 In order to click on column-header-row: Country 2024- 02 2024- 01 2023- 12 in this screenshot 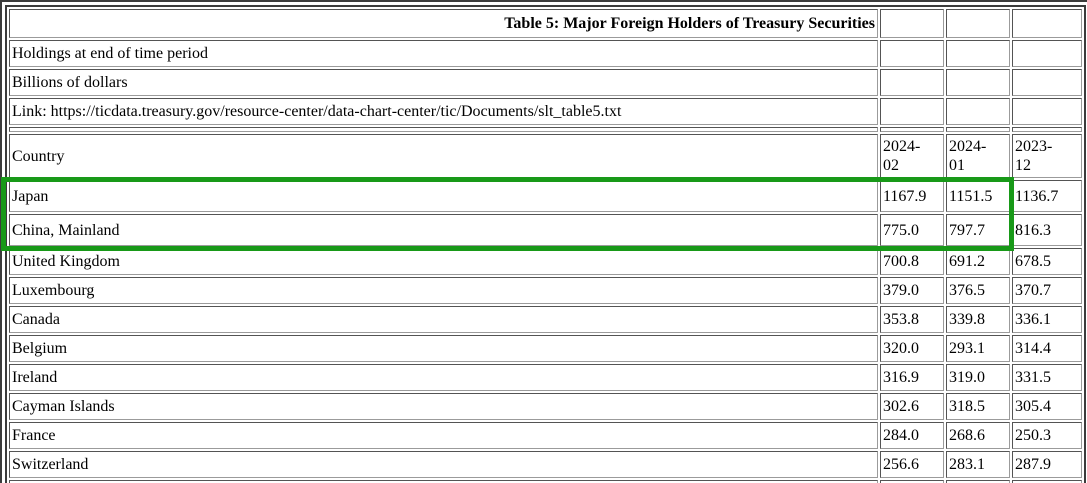, I will do `click(545, 156)`.